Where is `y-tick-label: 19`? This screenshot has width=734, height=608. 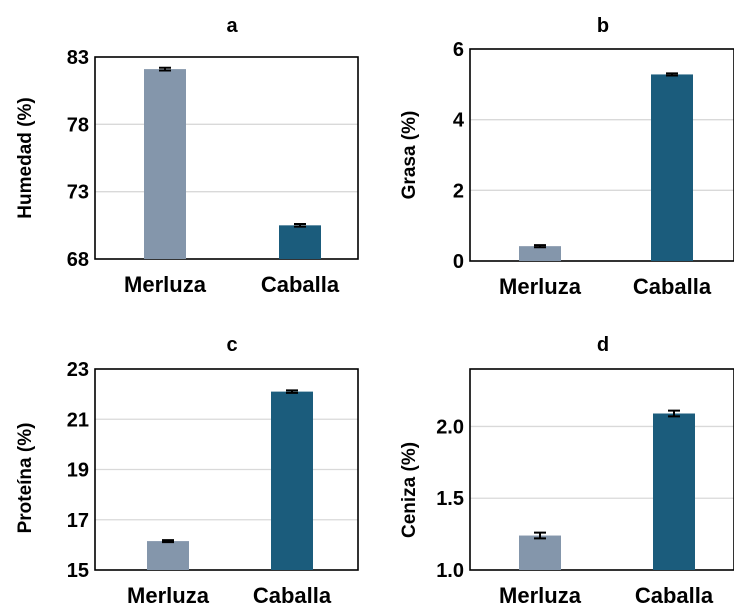
y-tick-label: 19 is located at coordinates (78, 471).